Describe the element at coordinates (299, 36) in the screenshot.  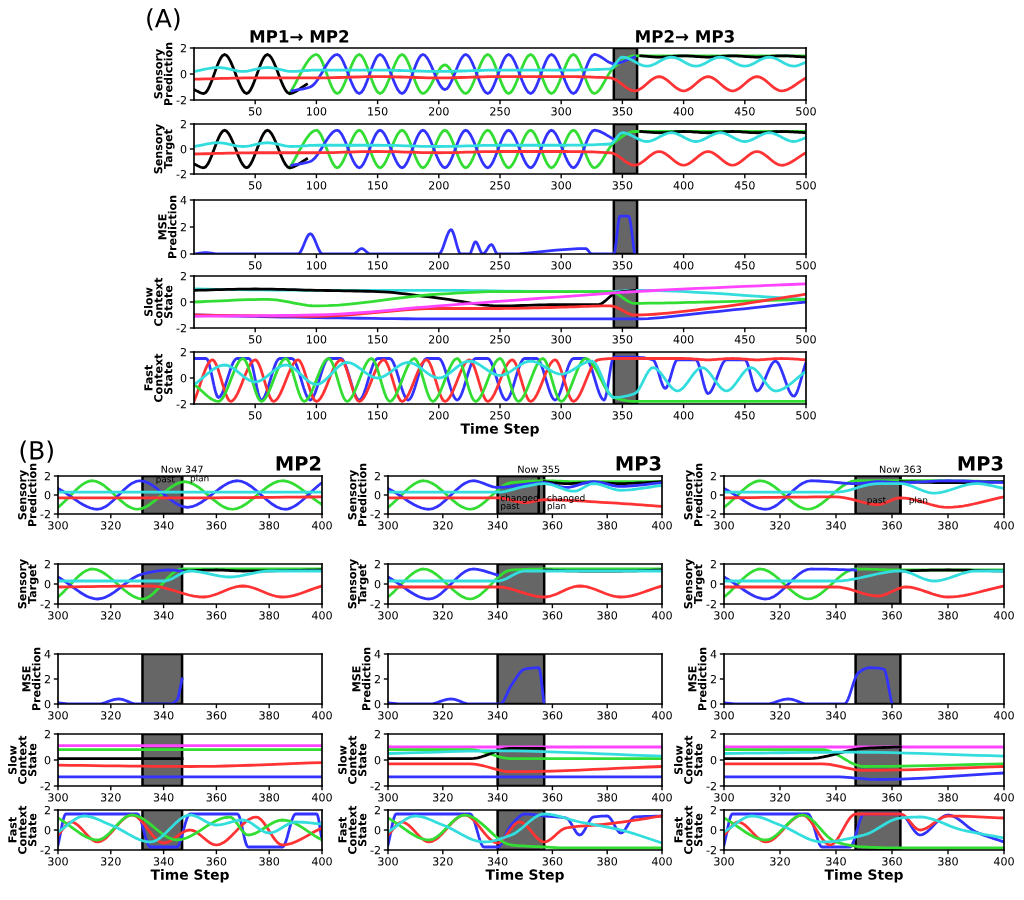
I see `text: MP1→ MP2` at that location.